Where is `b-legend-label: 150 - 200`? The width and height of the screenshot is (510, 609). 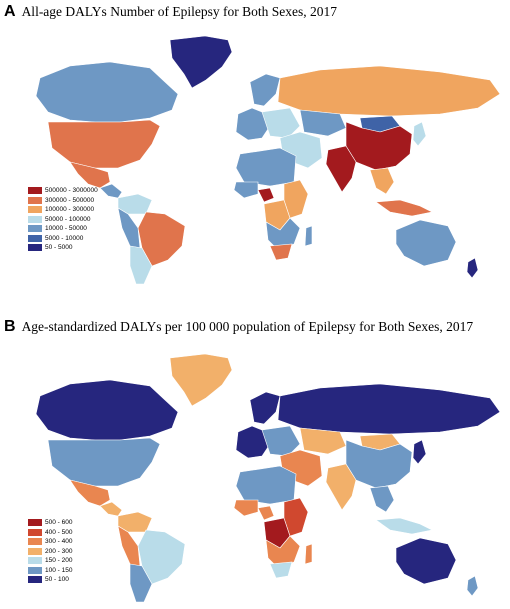
b-legend-label: 150 - 200 is located at coordinates (59, 561).